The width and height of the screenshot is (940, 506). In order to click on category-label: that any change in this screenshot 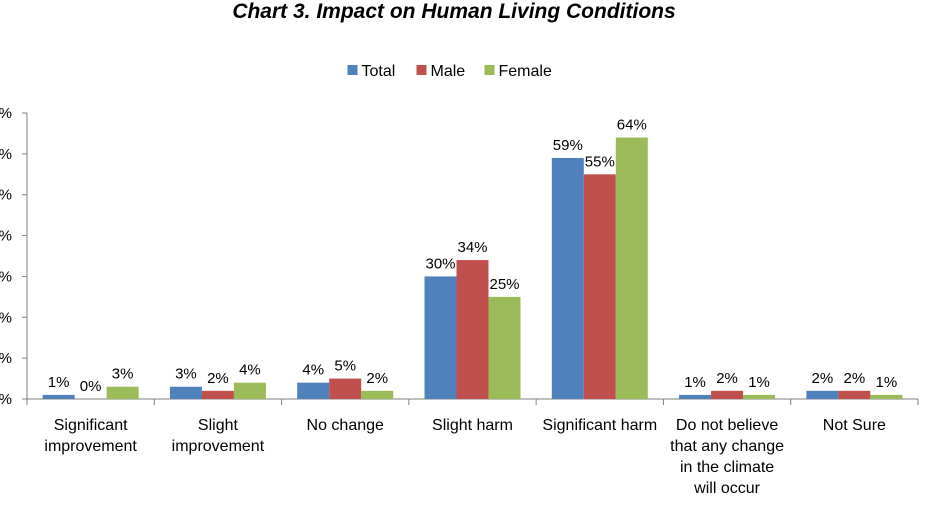, I will do `click(727, 446)`.